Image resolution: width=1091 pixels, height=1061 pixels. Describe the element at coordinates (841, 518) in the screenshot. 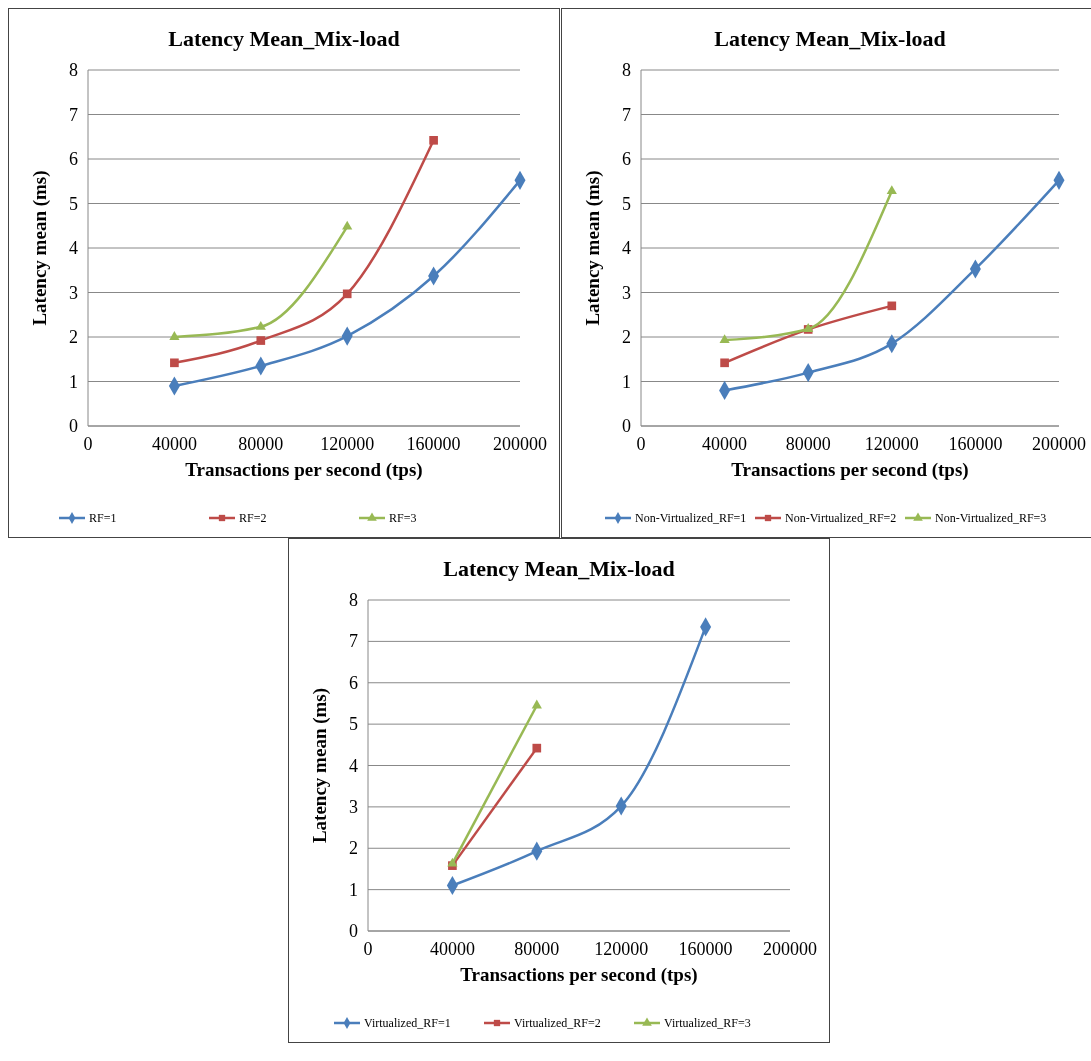

I see `legend-label: Non-Virtualized_RF=2` at that location.